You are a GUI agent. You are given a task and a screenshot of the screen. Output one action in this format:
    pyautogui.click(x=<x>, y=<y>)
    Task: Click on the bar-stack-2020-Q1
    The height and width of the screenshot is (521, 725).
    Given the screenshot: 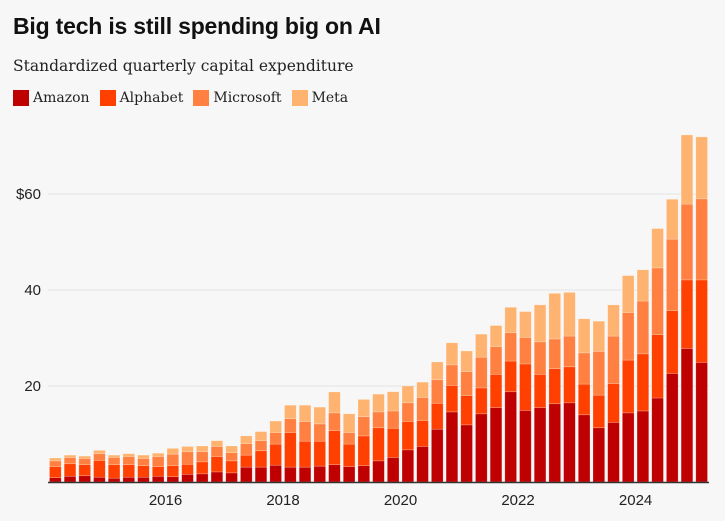 What is the action you would take?
    pyautogui.click(x=408, y=434)
    